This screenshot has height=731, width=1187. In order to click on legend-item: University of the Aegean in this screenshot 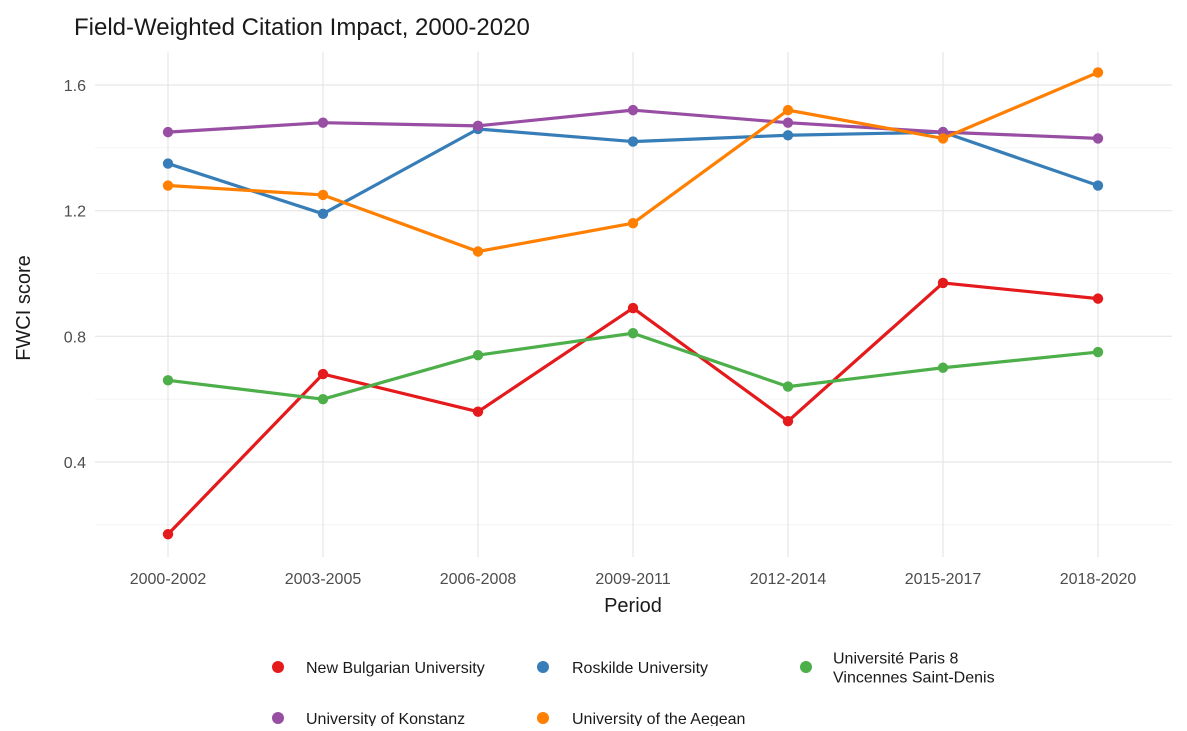, I will do `click(641, 719)`.